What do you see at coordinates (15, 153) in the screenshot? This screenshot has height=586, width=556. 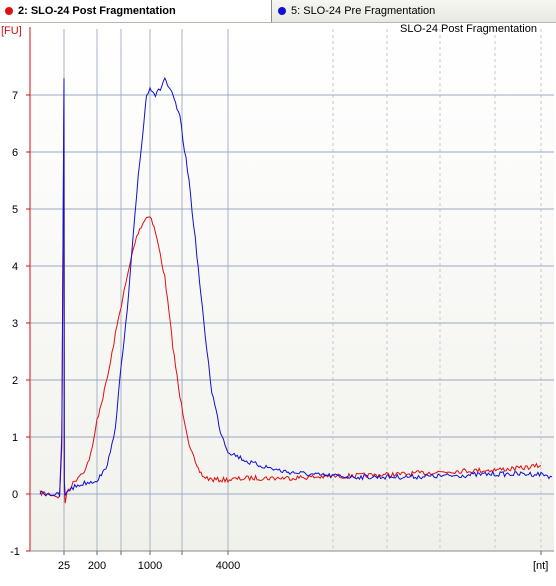 I see `y-tick-label: 6` at bounding box center [15, 153].